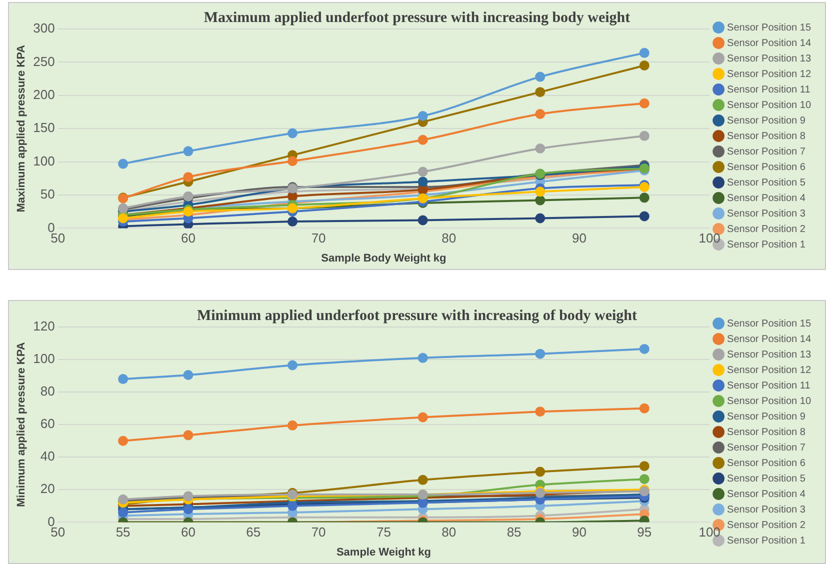 The height and width of the screenshot is (564, 826). I want to click on y-tick-label: 120, so click(44, 326).